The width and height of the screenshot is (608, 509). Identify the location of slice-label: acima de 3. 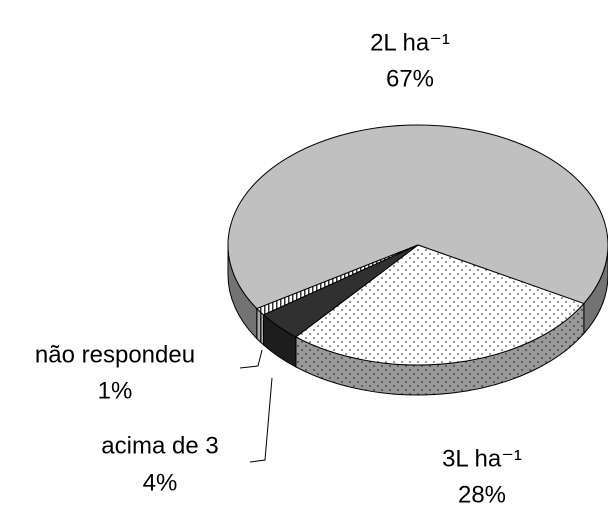
(159, 445).